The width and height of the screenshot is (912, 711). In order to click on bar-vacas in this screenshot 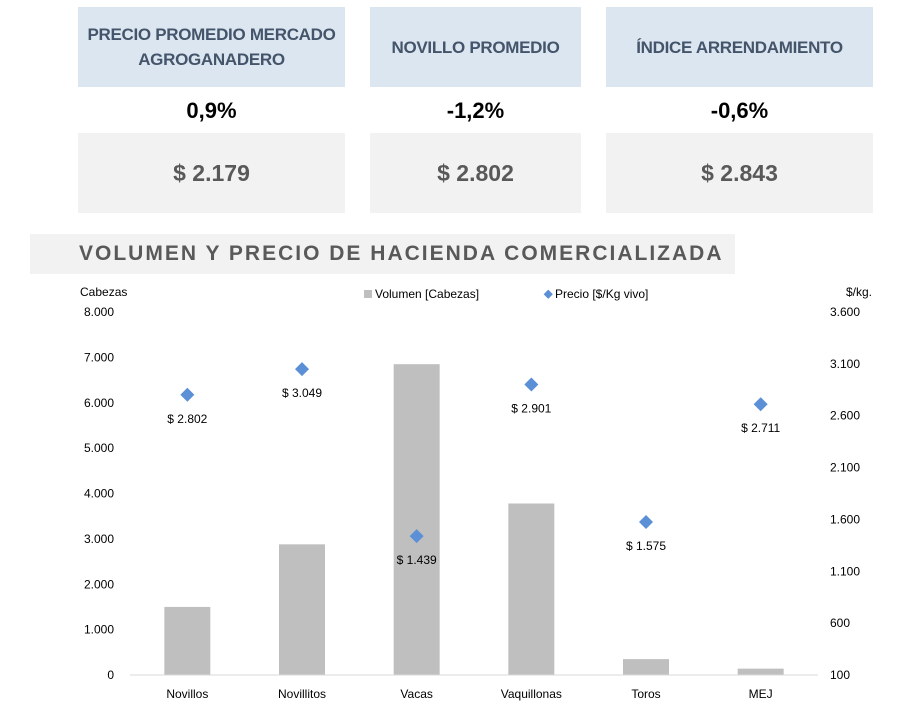, I will do `click(416, 519)`.